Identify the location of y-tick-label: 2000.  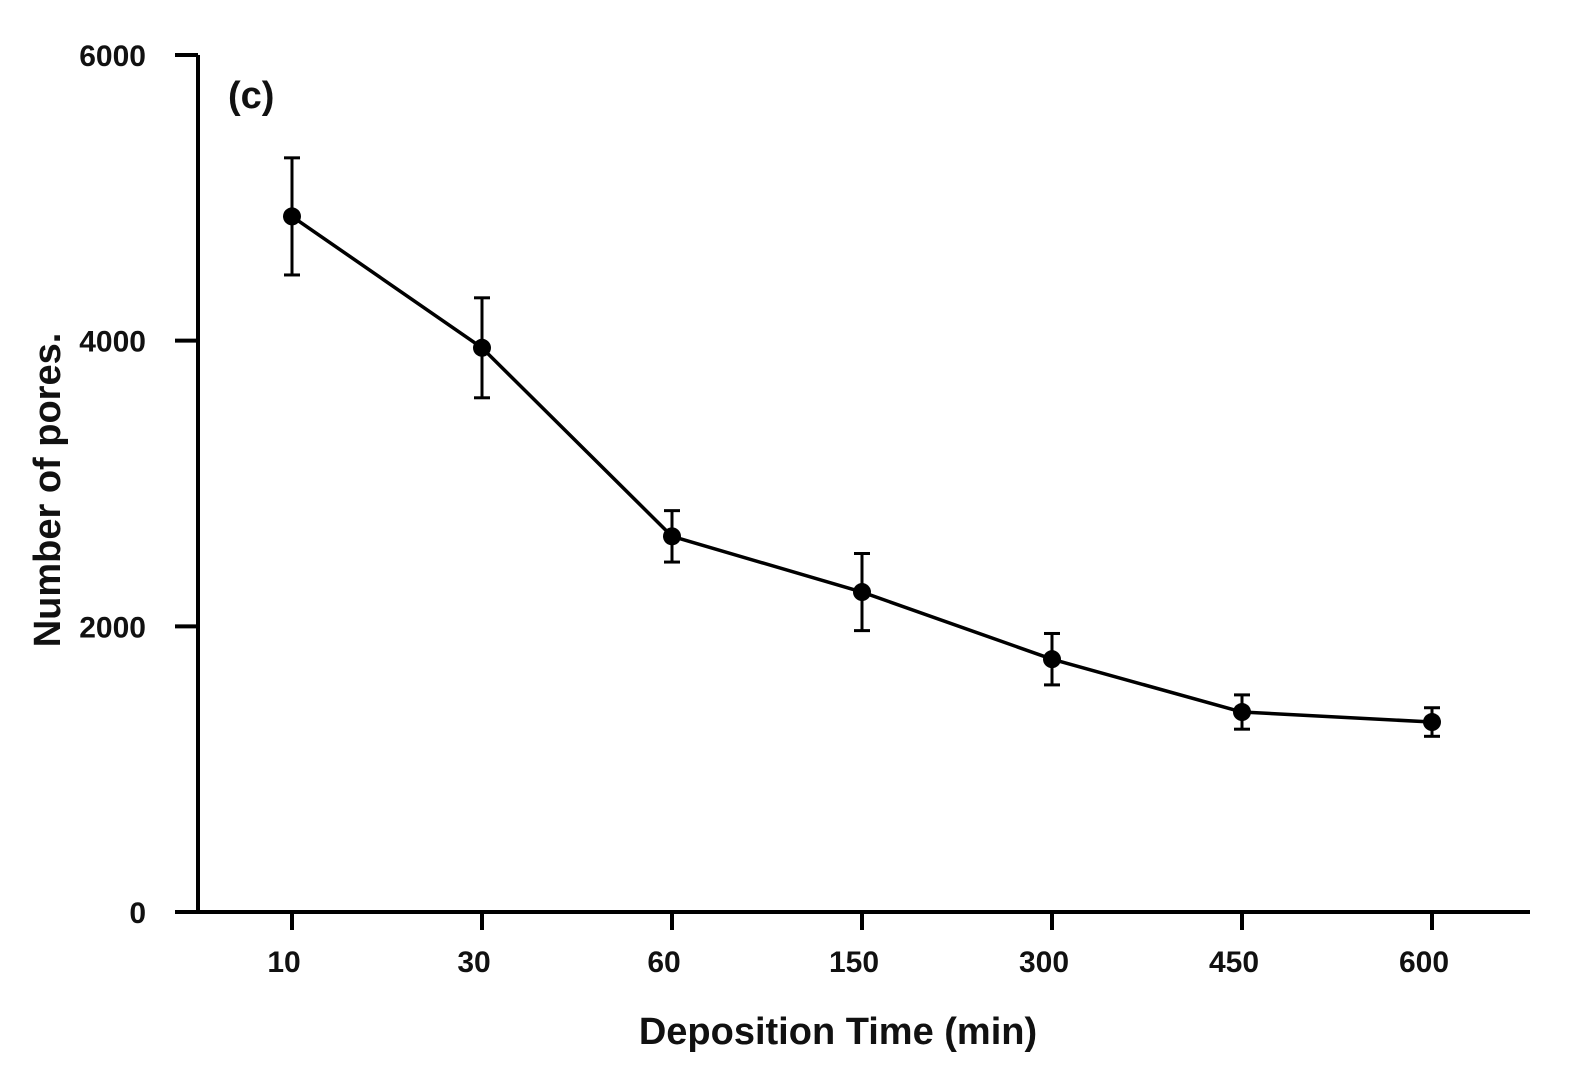
(112, 627).